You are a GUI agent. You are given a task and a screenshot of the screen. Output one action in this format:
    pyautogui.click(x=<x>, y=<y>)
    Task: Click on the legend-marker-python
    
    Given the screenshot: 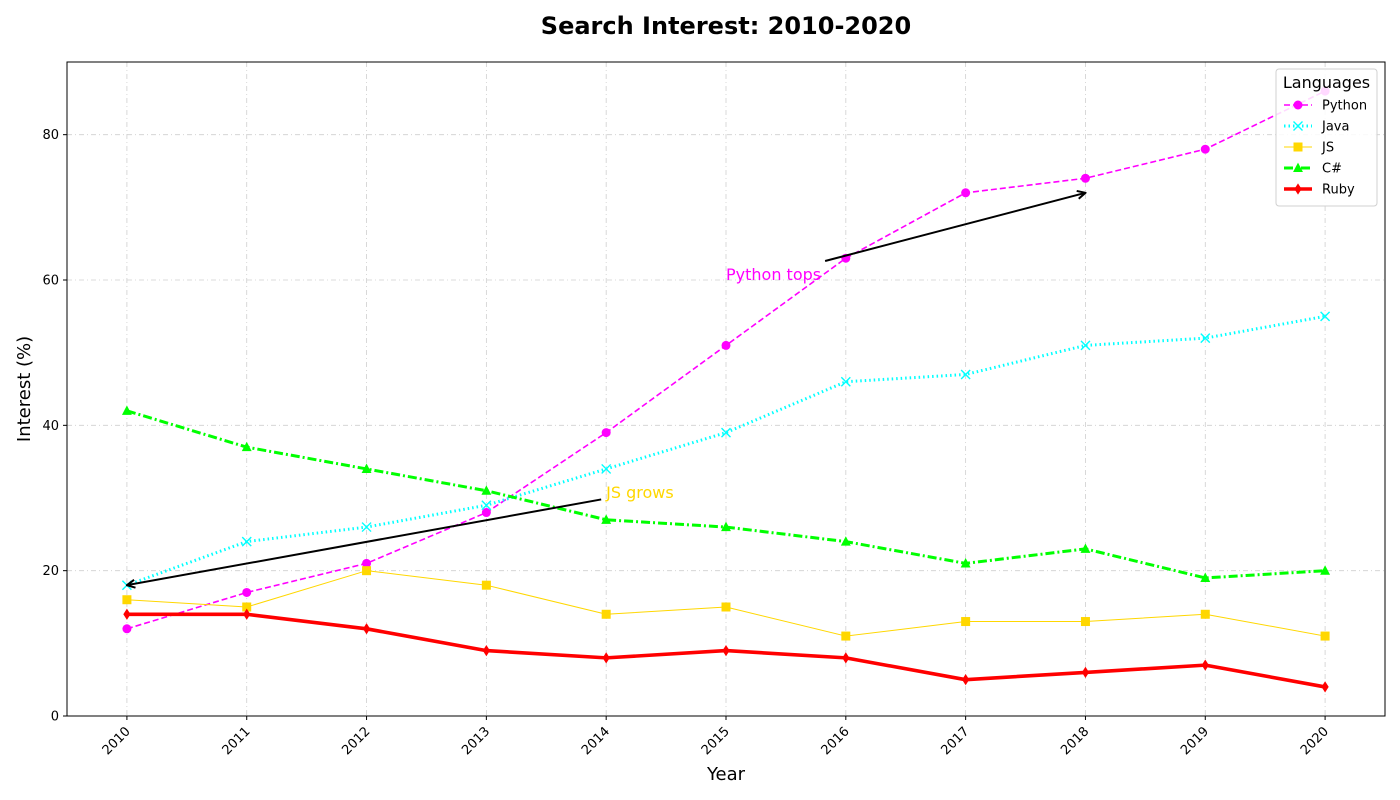 What is the action you would take?
    pyautogui.click(x=1298, y=105)
    